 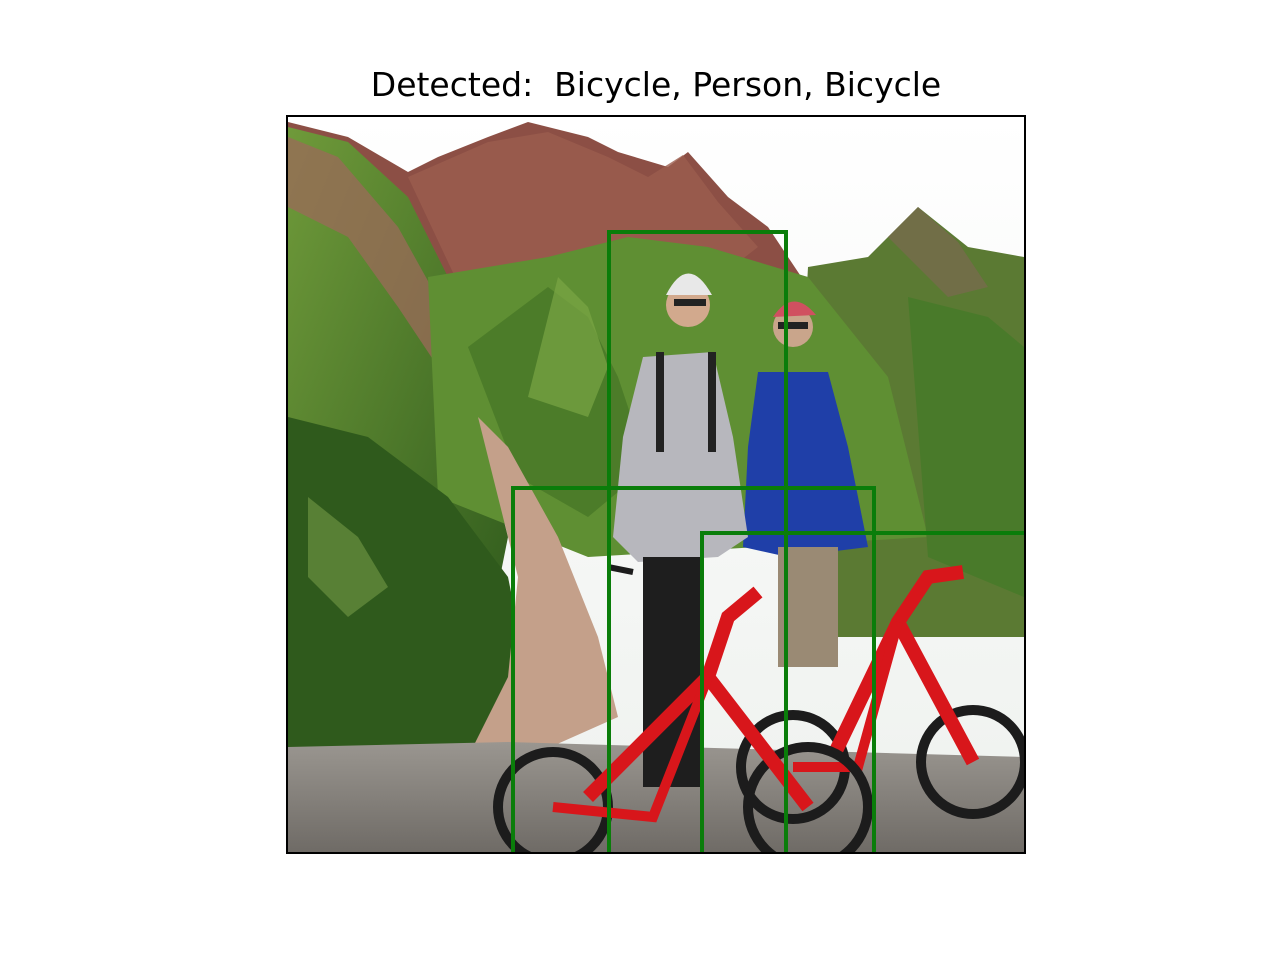 What do you see at coordinates (880, 694) in the screenshot?
I see `red-bicycle-right` at bounding box center [880, 694].